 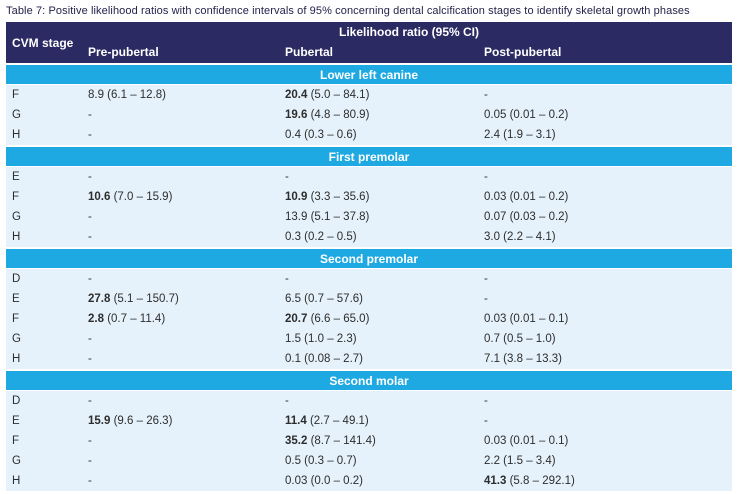 What do you see at coordinates (409, 31) in the screenshot?
I see `header-likelihood-ratio-group: Likelihood ratio (95% CI)` at bounding box center [409, 31].